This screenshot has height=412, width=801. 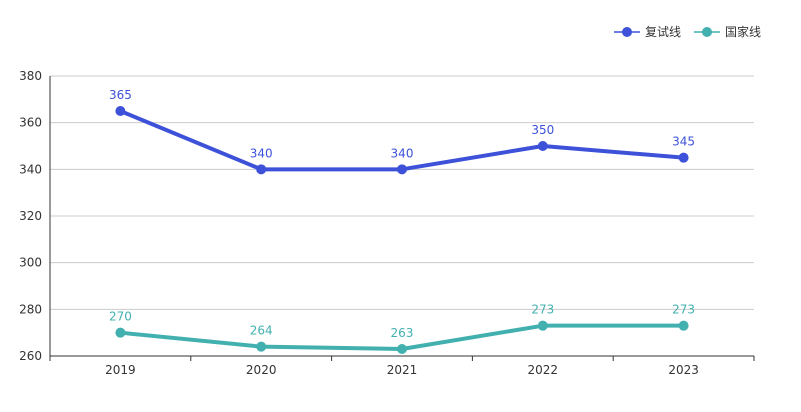 What do you see at coordinates (542, 130) in the screenshot?
I see `data-label: 350` at bounding box center [542, 130].